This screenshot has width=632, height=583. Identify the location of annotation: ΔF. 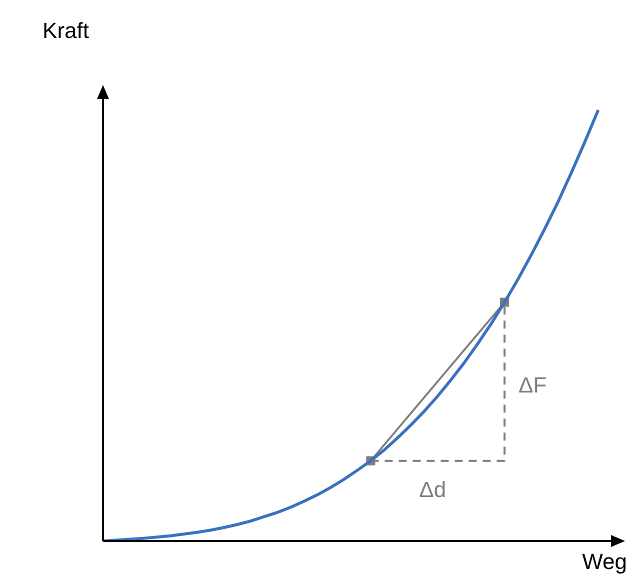
(532, 385).